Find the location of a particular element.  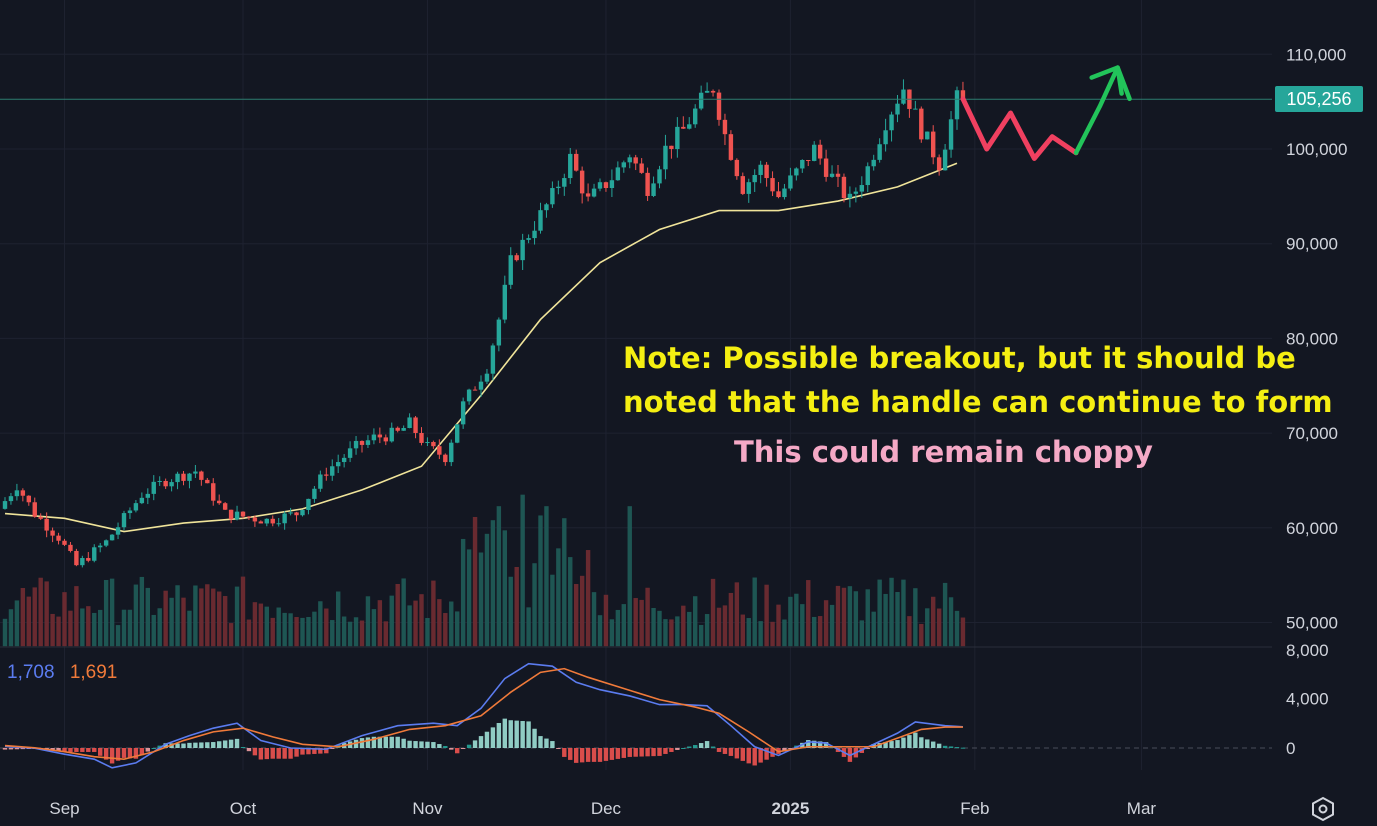

price-tick-label: 50,000 is located at coordinates (1312, 623).